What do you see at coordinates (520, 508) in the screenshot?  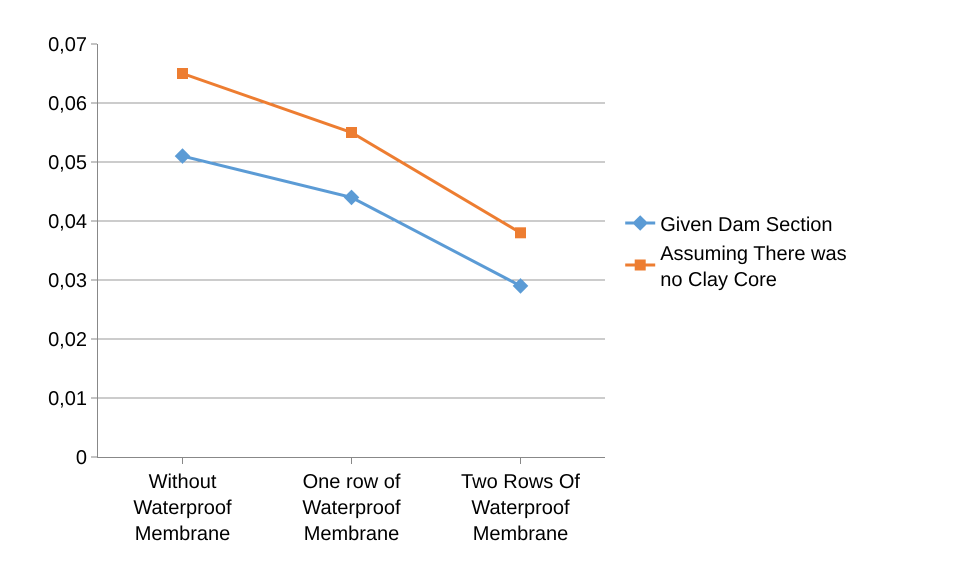 I see `x-tick-label: Two Rows Of Waterproof Membrane` at bounding box center [520, 508].